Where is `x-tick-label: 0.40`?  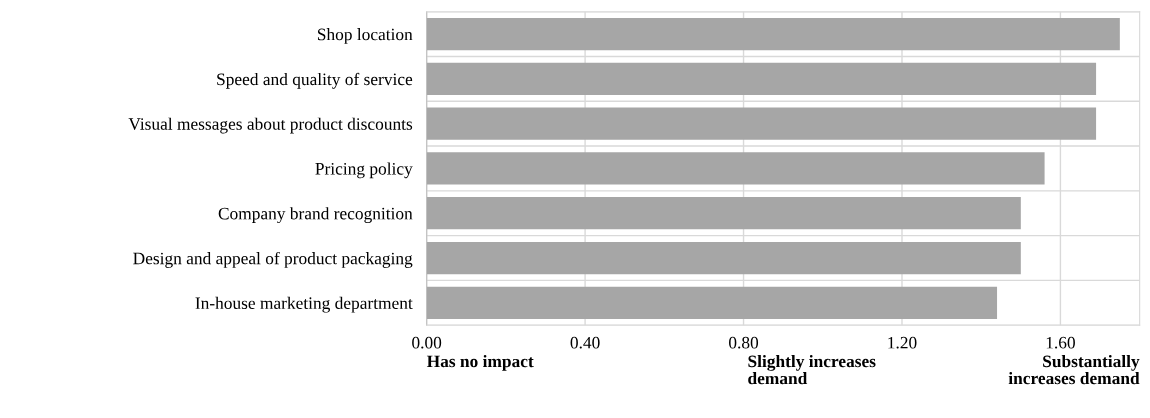
x-tick-label: 0.40 is located at coordinates (585, 342).